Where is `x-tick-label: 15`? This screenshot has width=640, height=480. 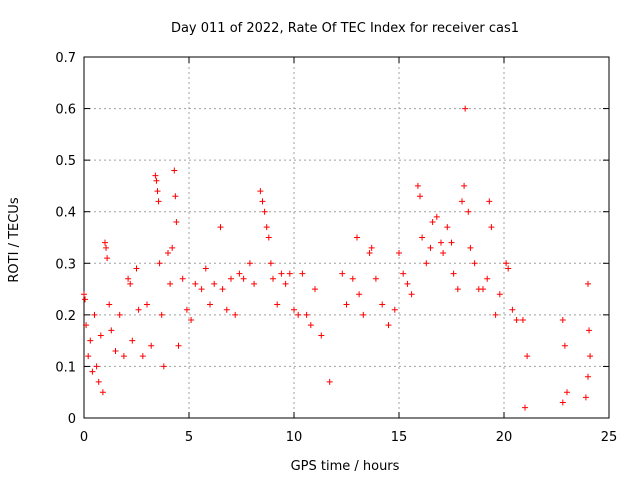
x-tick-label: 15 is located at coordinates (399, 437).